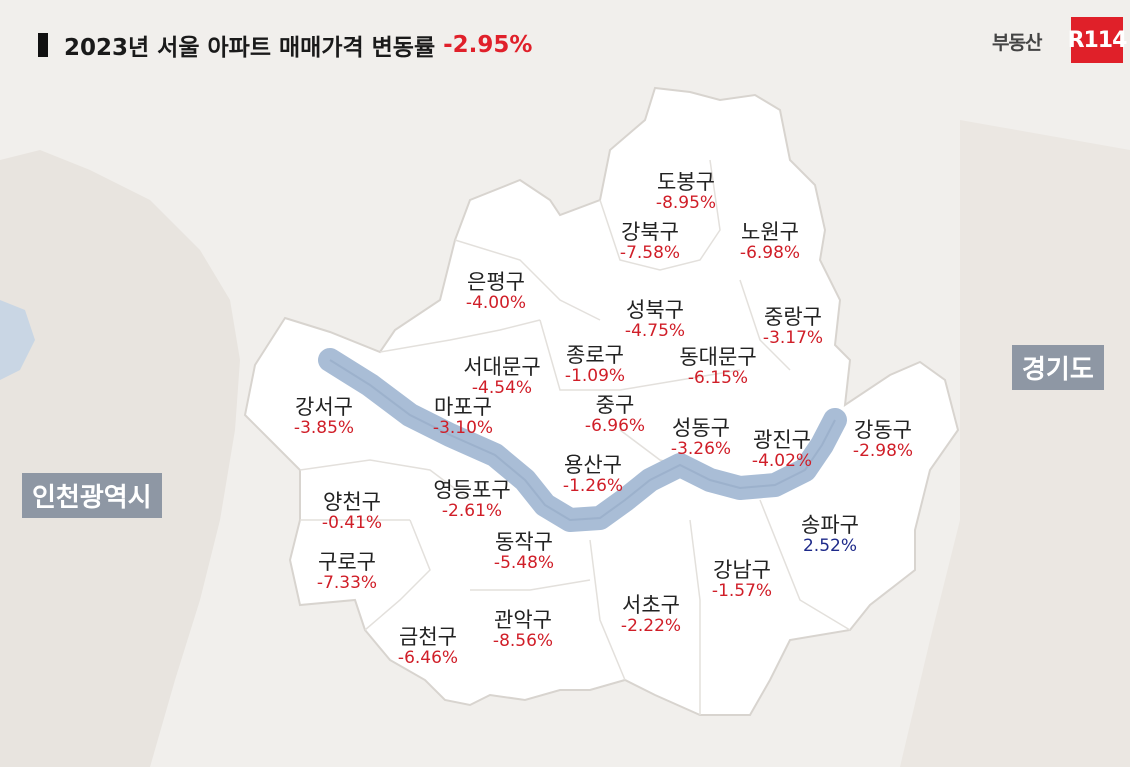 The height and width of the screenshot is (767, 1130). I want to click on district-gangnam: 강남구 -1.57%, so click(742, 580).